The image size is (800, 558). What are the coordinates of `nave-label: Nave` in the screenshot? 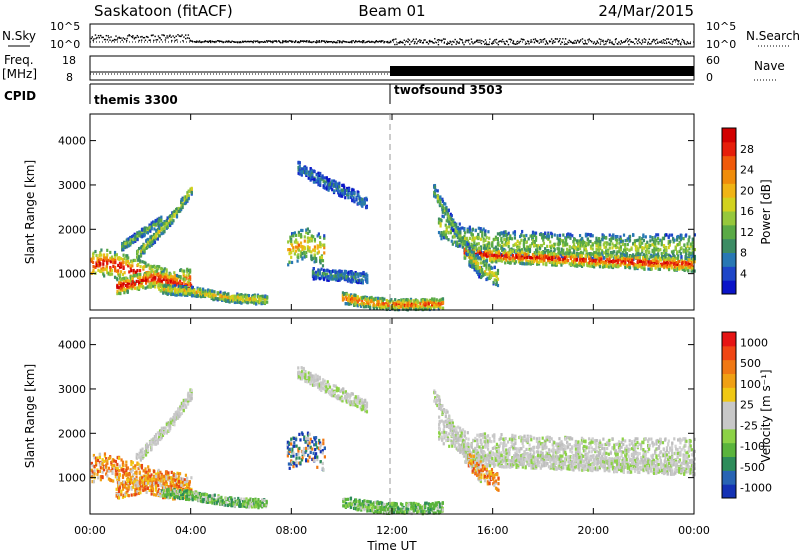 It's located at (769, 66).